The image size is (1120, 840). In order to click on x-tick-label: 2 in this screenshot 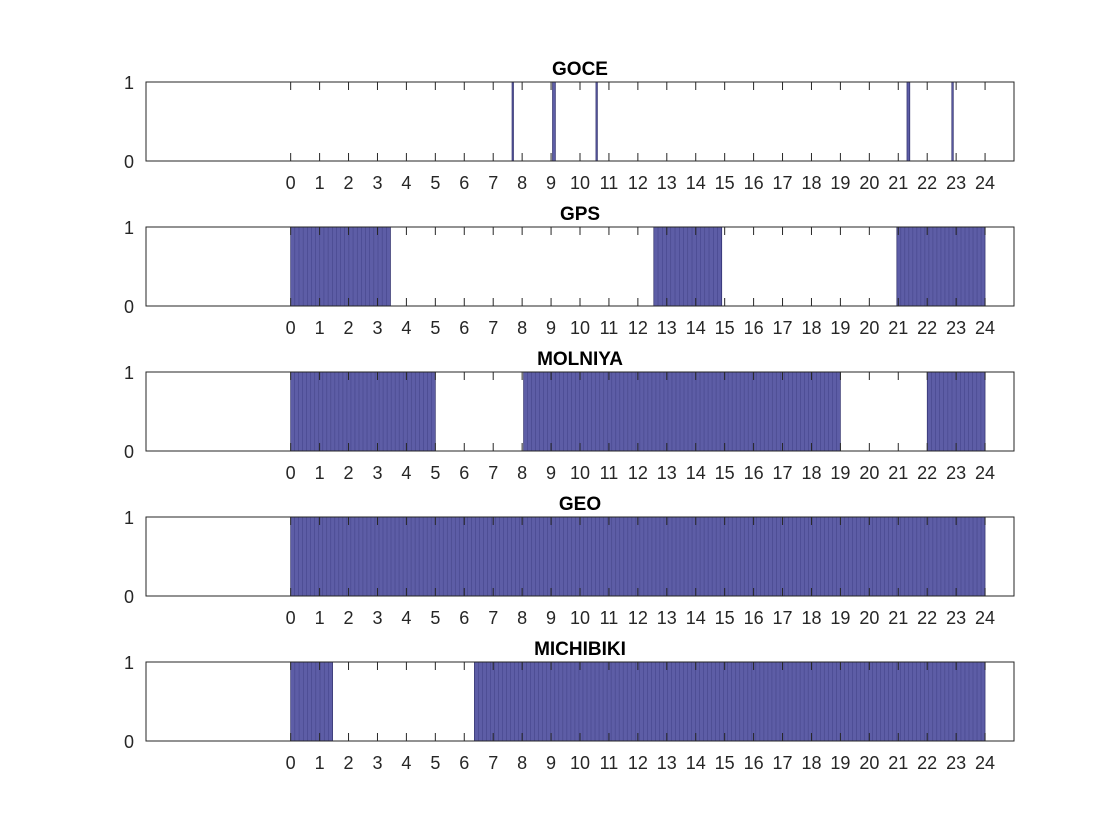, I will do `click(349, 183)`.